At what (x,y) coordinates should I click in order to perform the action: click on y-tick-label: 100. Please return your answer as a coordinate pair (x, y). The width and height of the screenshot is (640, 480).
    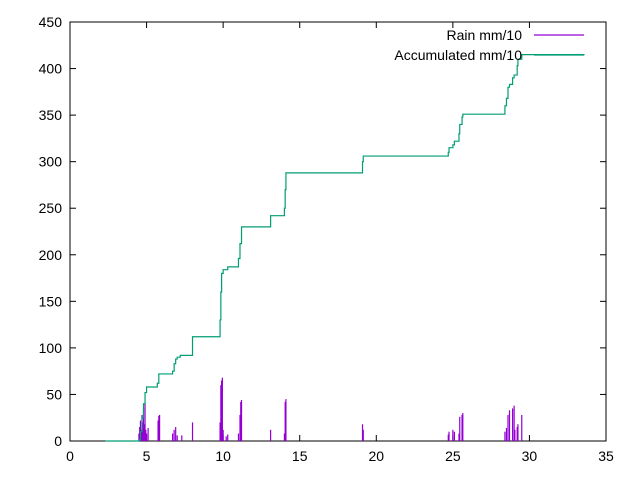
    Looking at the image, I should click on (51, 348).